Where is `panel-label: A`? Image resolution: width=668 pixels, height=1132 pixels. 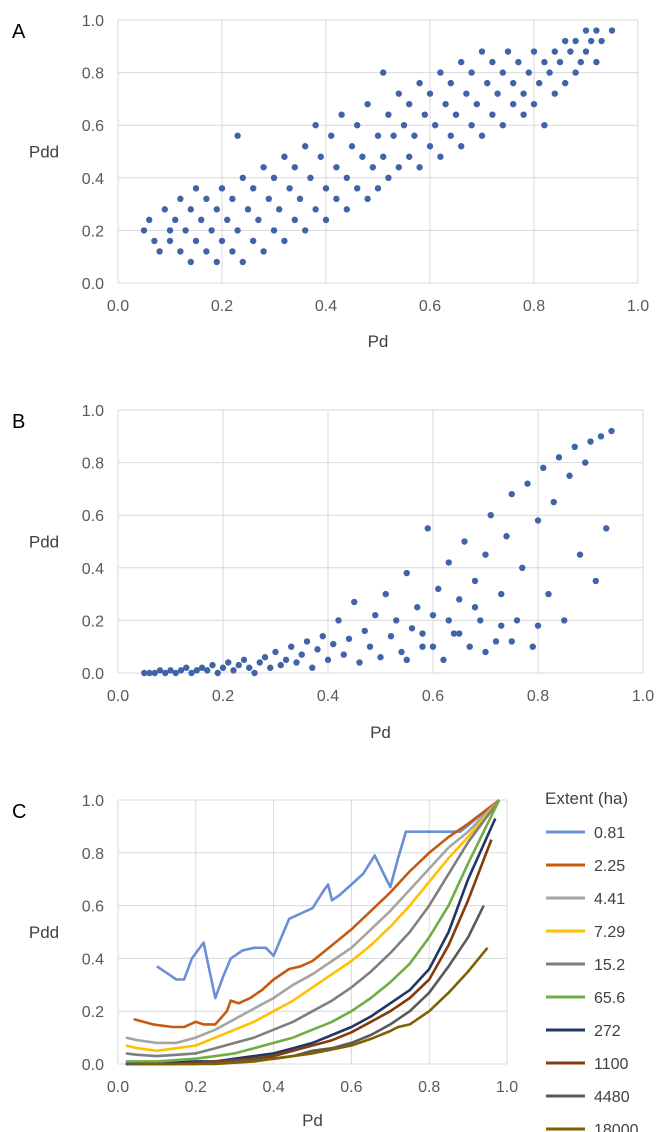
panel-label: A is located at coordinates (19, 32).